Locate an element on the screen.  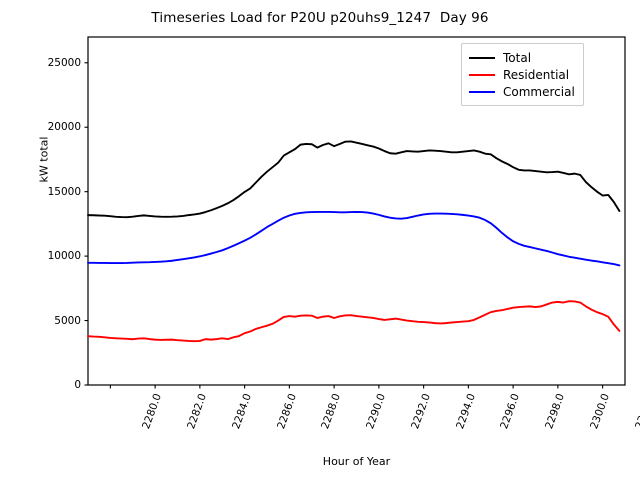
legend-item-total: Total is located at coordinates (522, 57).